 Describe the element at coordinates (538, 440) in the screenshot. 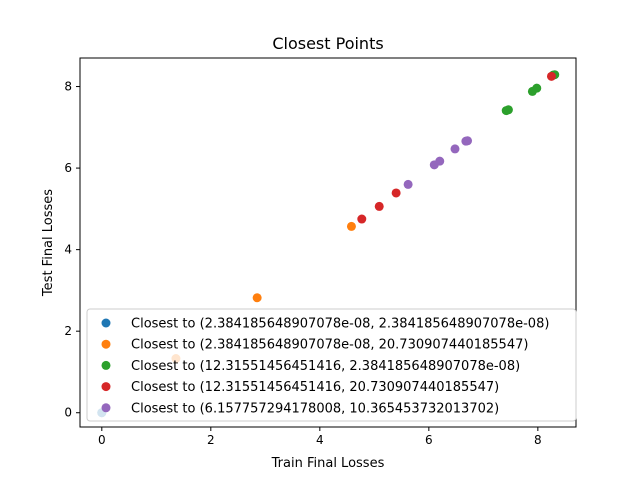

I see `x-tick-label: 8` at that location.